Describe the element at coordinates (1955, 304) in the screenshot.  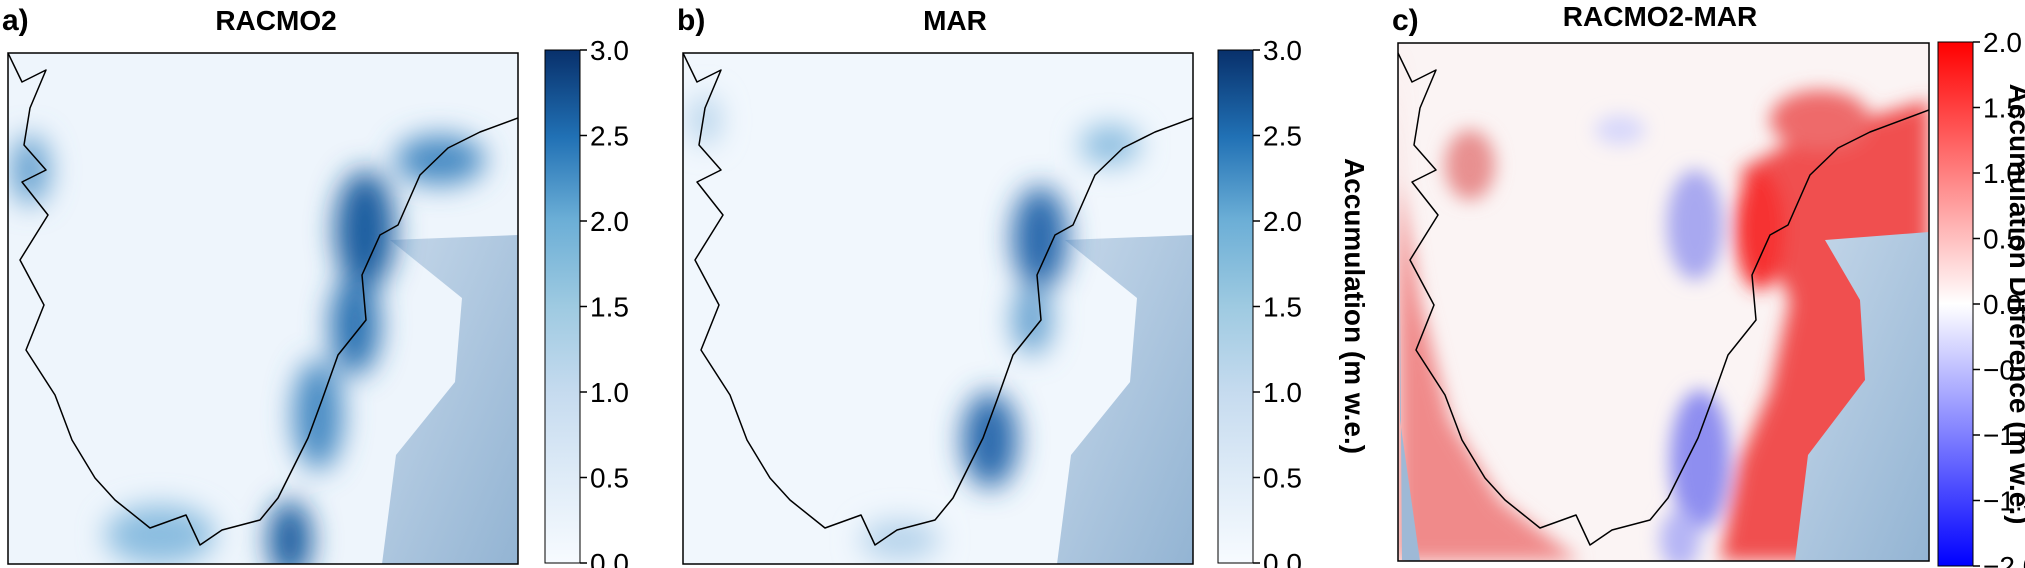
I see `colorbar-c-gradient` at that location.